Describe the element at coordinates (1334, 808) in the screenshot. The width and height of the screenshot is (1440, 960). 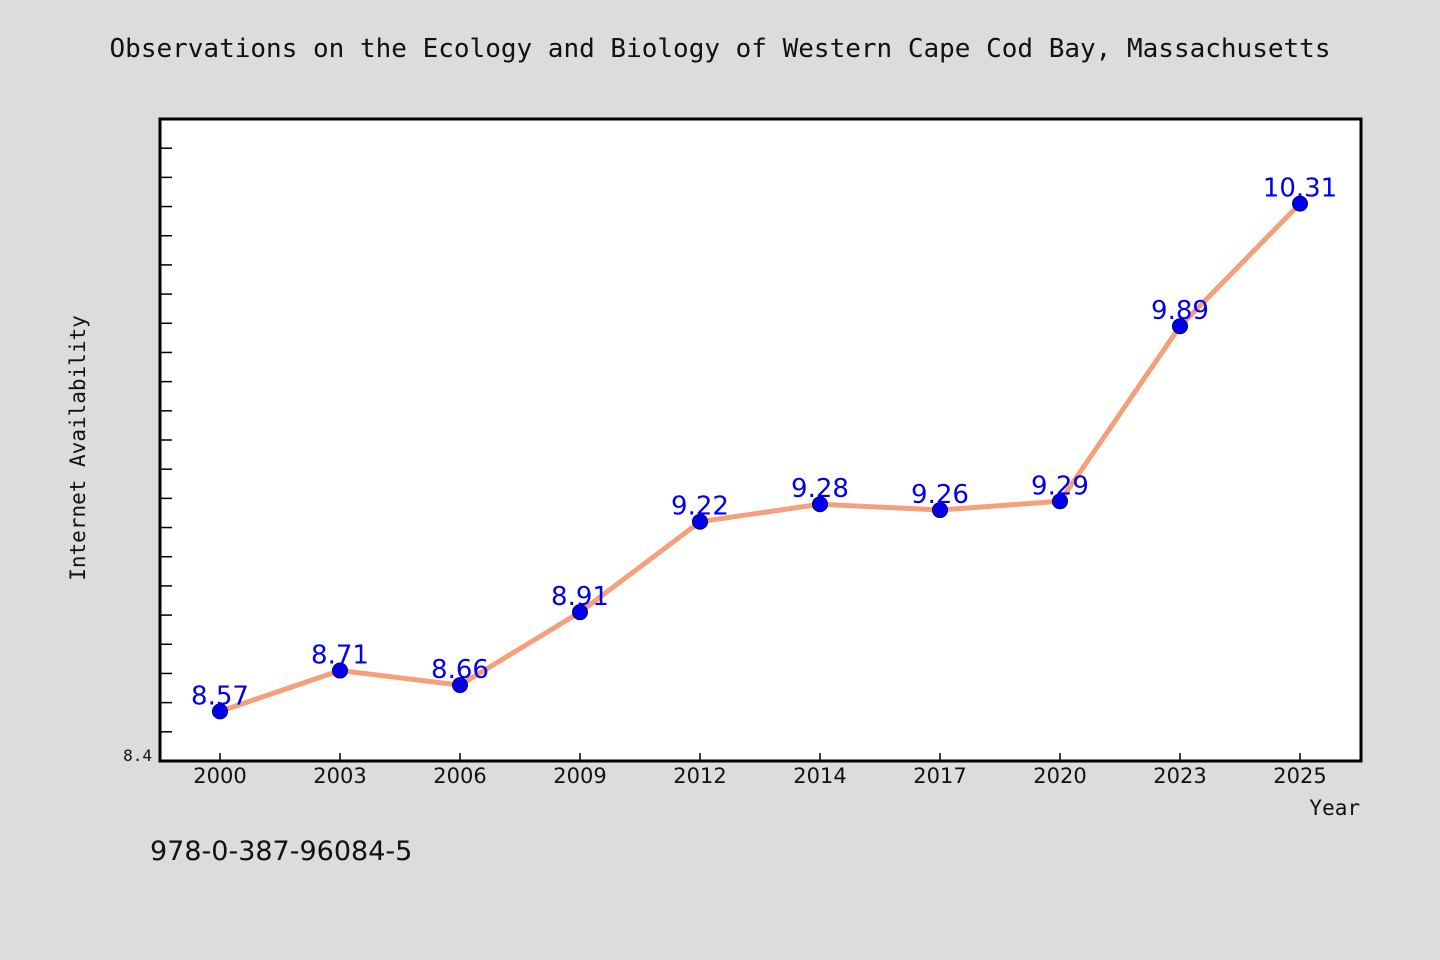
I see `x-axis-label: Year` at that location.